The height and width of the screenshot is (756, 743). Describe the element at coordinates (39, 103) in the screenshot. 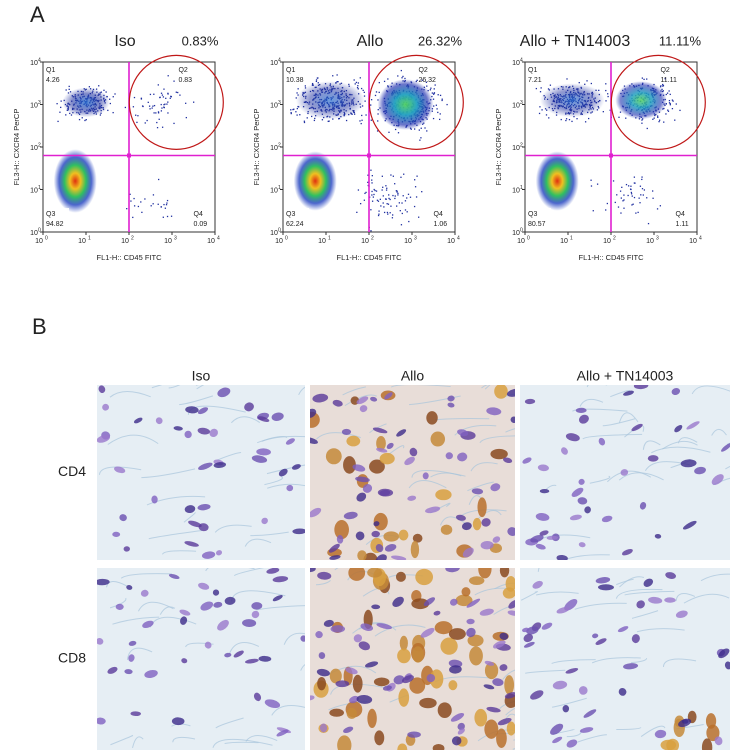

I see `y-tick-exponent: 3` at that location.